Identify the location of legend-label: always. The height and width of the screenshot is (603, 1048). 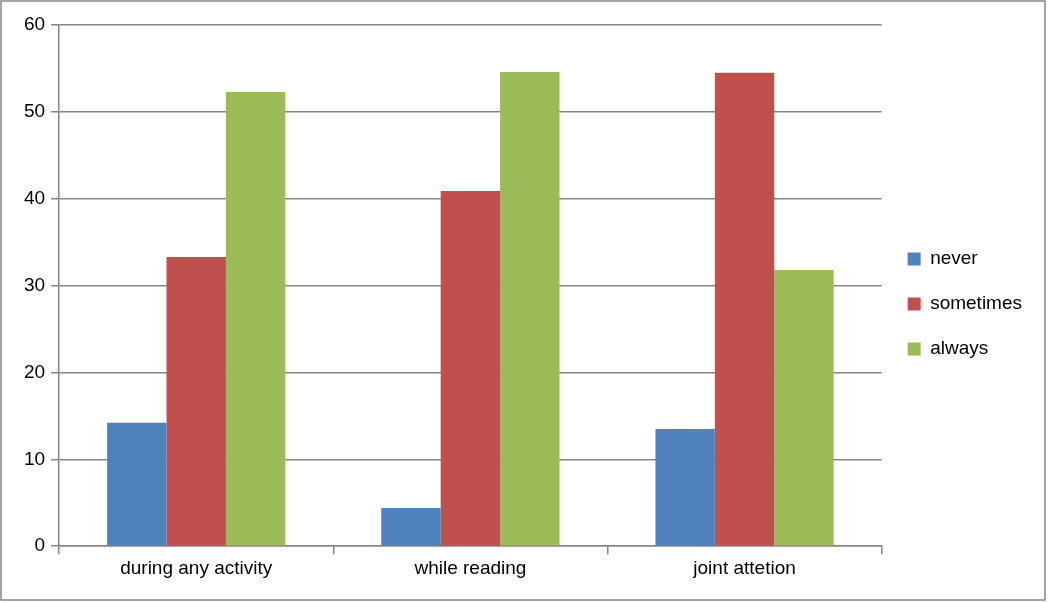
(959, 348).